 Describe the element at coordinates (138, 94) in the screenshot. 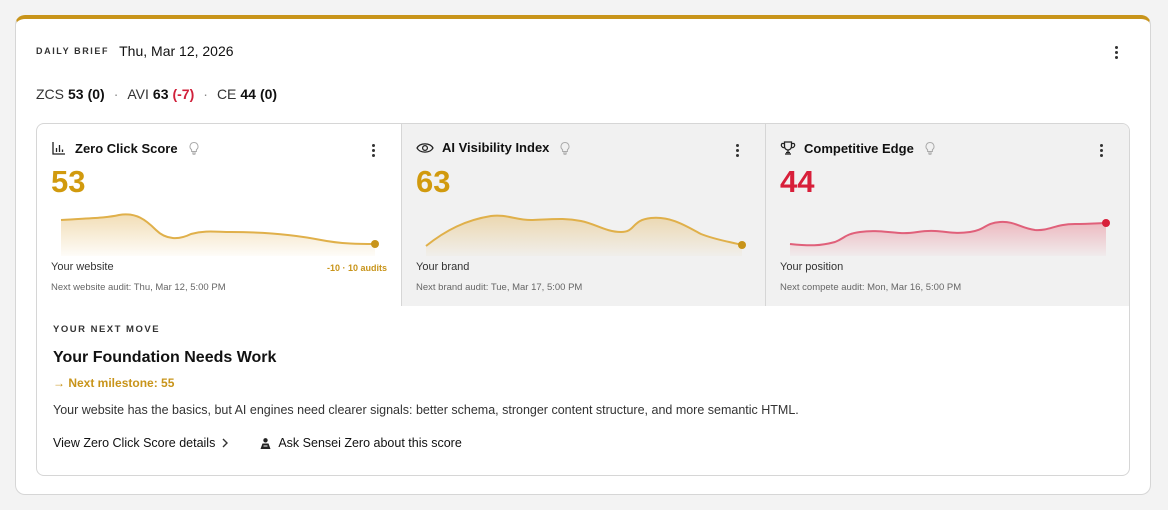

I see `avi-label: AVI` at that location.